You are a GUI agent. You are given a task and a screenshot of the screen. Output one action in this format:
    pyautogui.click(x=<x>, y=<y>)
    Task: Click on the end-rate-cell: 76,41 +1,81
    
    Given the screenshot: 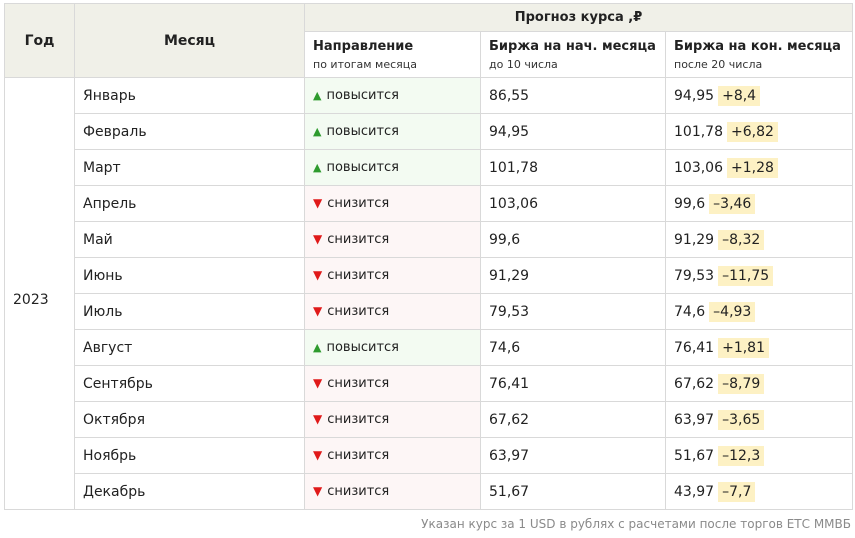 What is the action you would take?
    pyautogui.click(x=759, y=347)
    